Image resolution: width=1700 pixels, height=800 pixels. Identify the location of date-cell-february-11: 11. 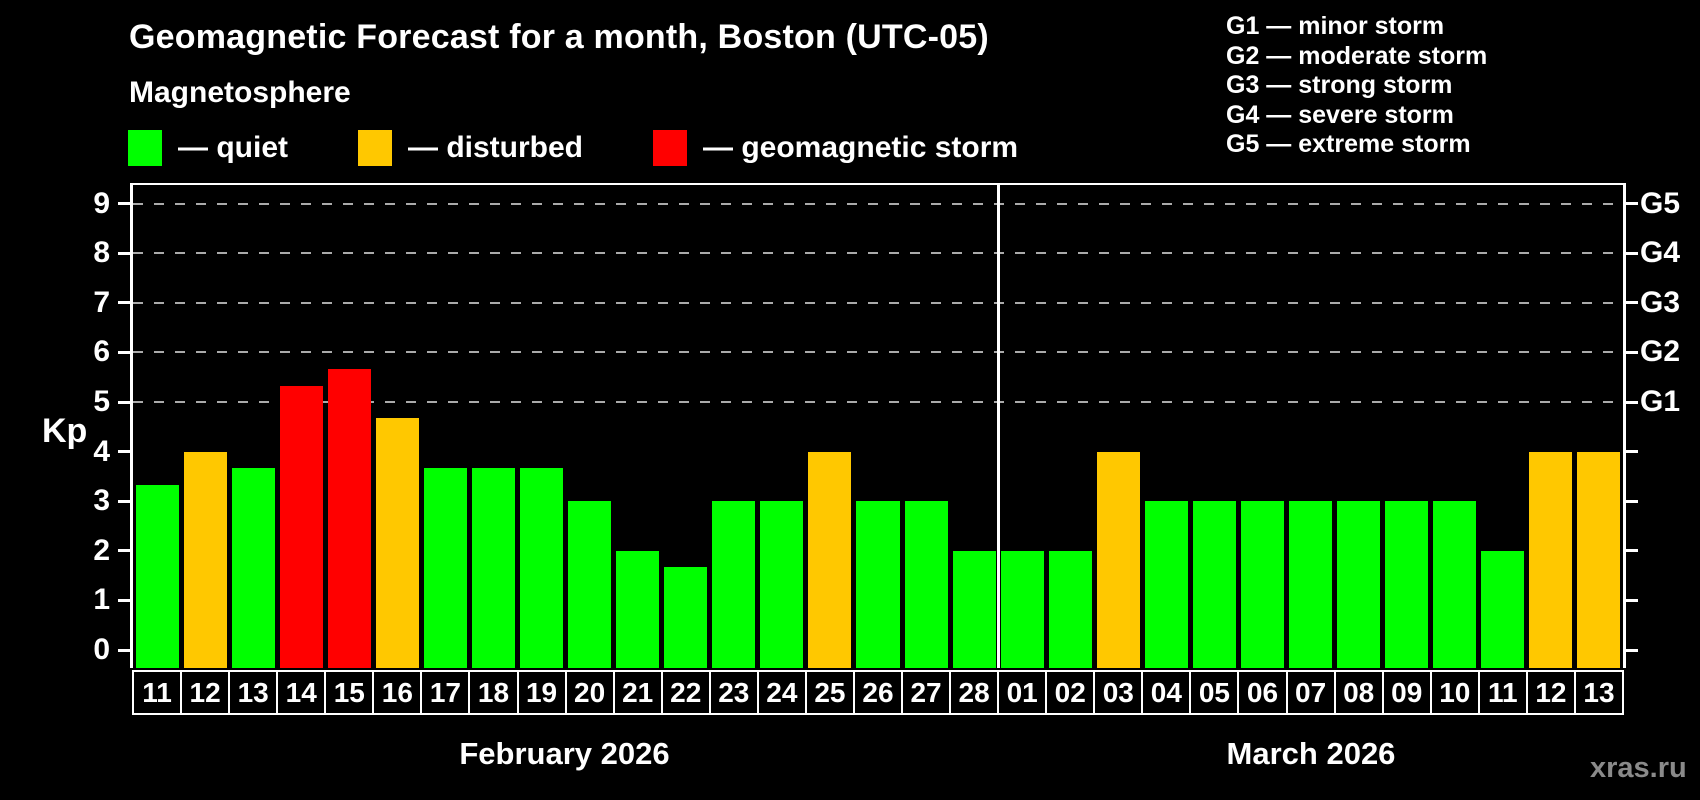
(157, 692).